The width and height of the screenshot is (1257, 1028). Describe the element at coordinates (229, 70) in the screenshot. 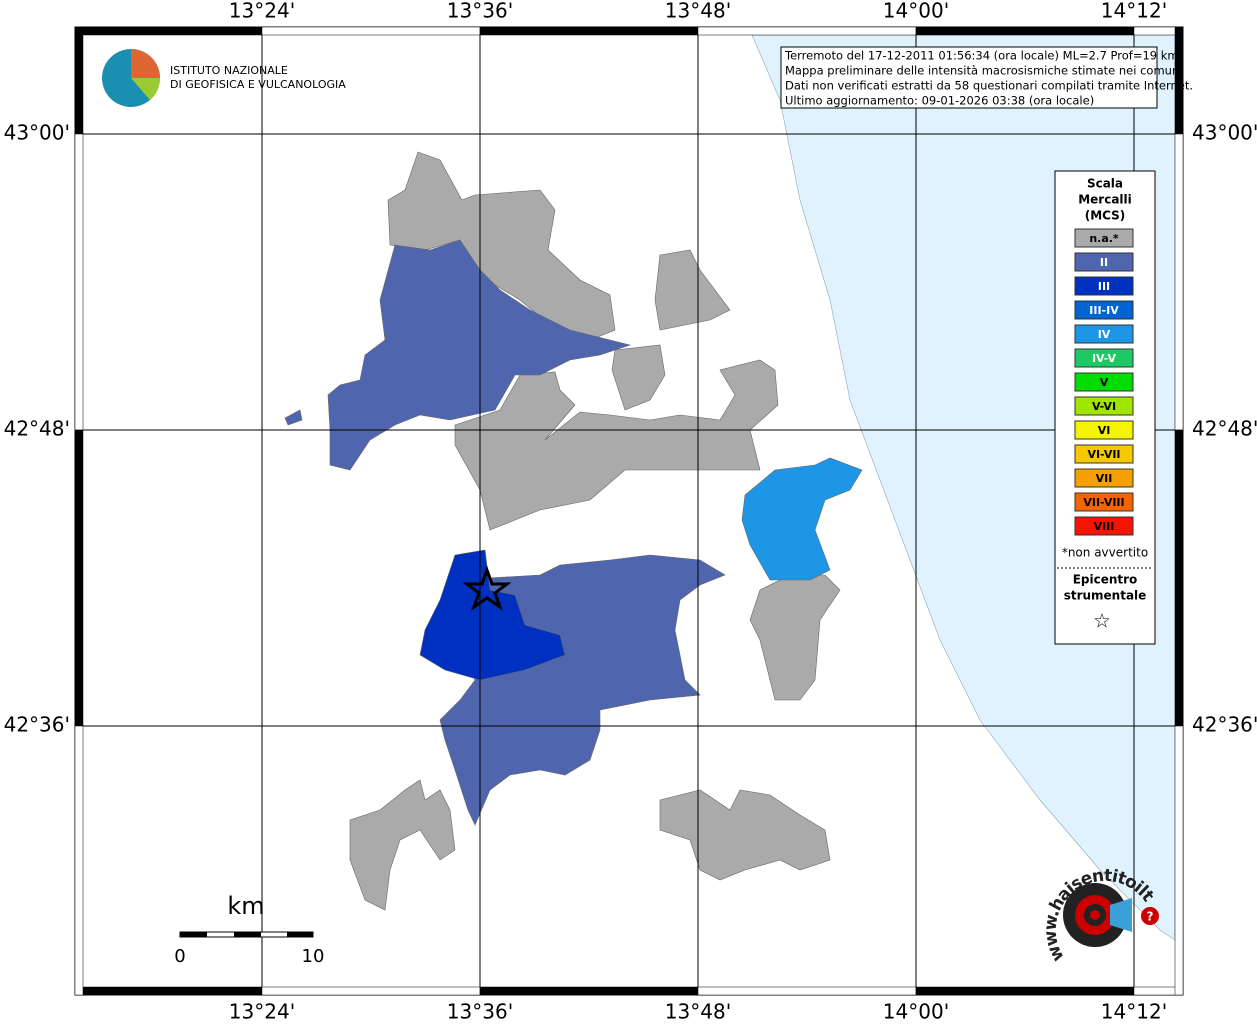

I see `institute-line: ISTITUTO NAZIONALE` at that location.